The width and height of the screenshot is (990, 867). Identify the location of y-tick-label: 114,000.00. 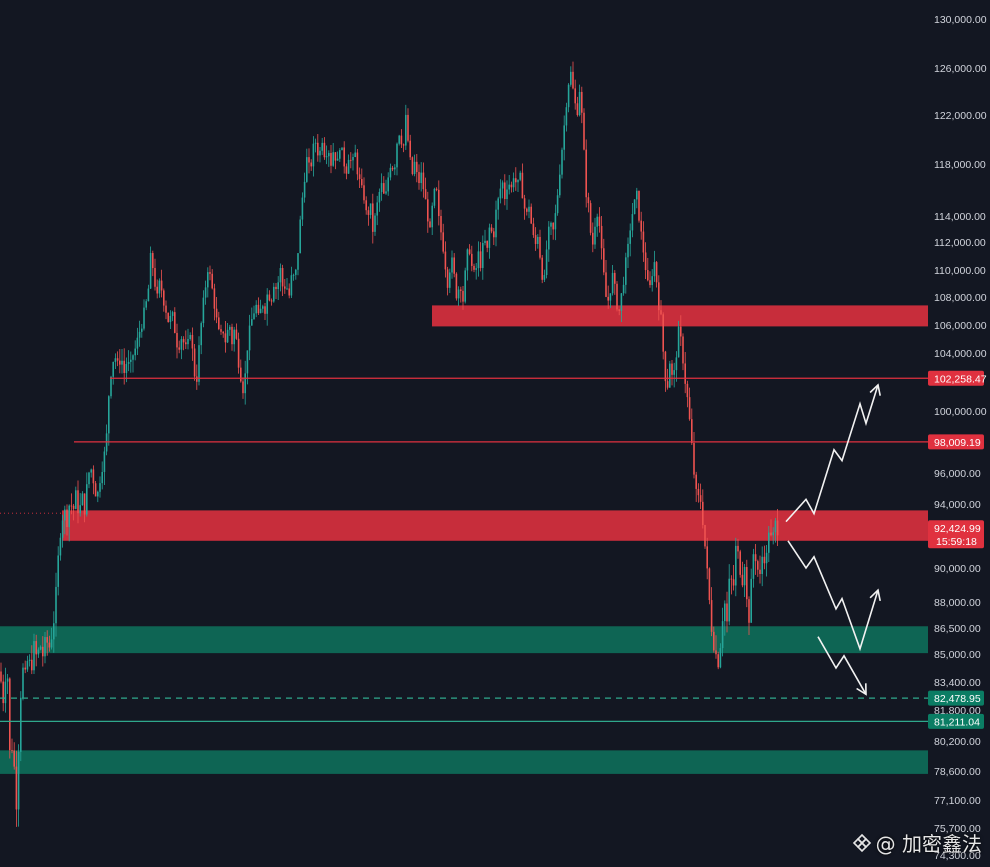
(960, 217).